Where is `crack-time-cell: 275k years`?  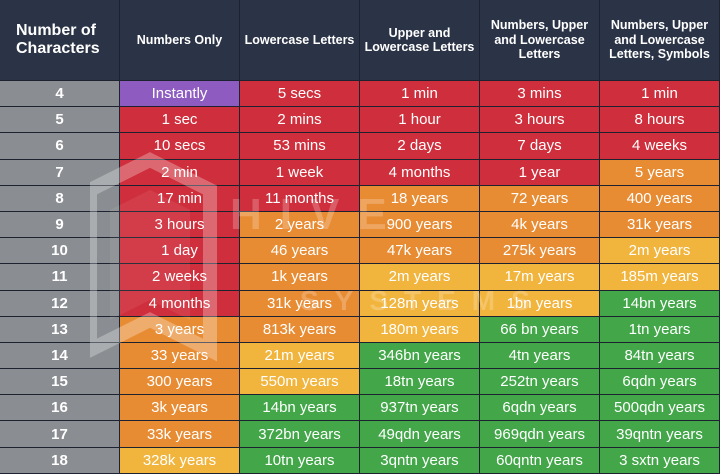
crack-time-cell: 275k years is located at coordinates (540, 251).